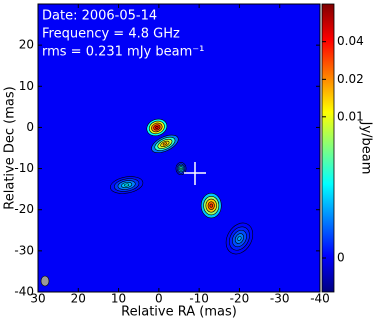 Image resolution: width=374 pixels, height=324 pixels. I want to click on y-tick-label: -30, so click(24, 250).